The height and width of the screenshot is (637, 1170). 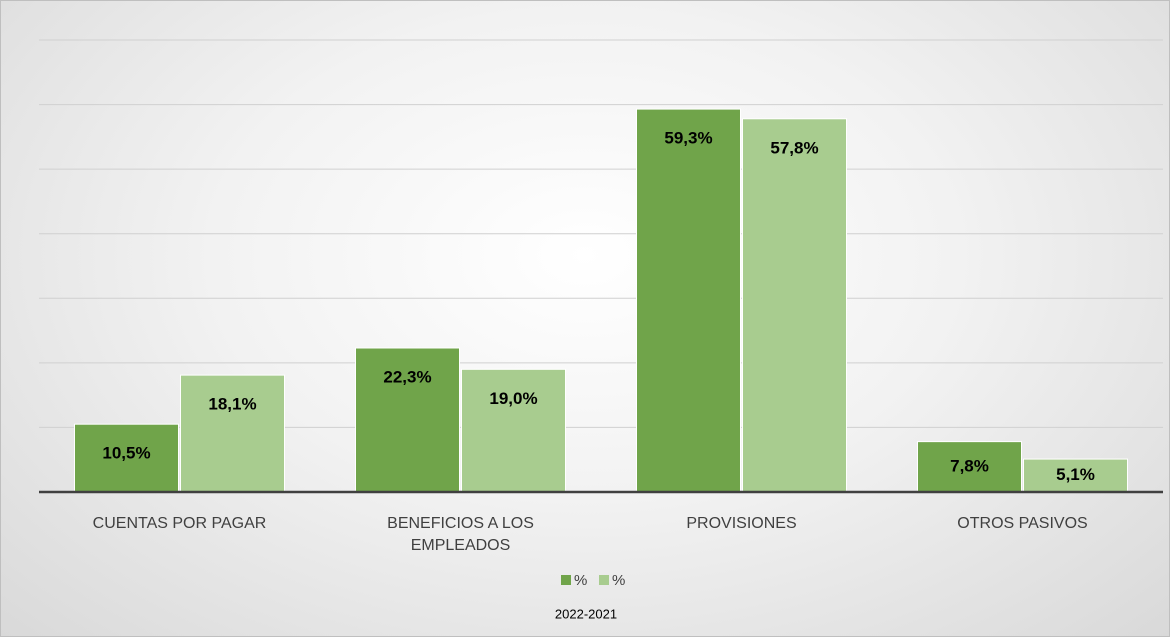 What do you see at coordinates (126, 453) in the screenshot?
I see `value-label: 10,5%` at bounding box center [126, 453].